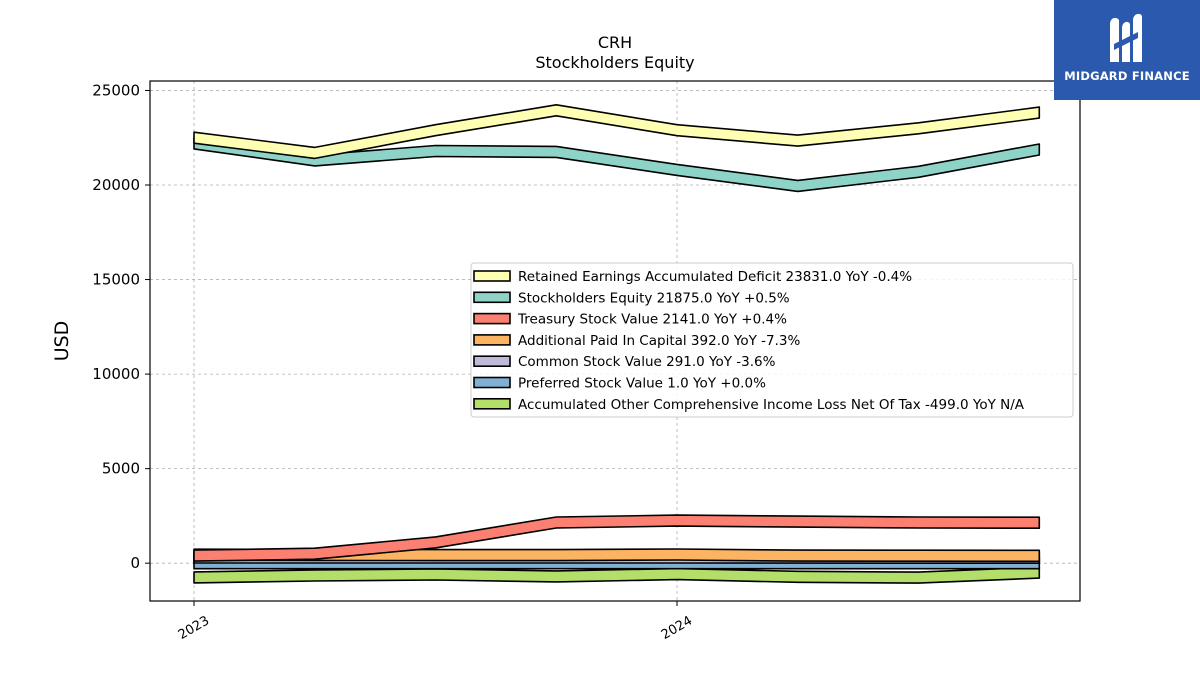  I want to click on midgard-logo-icon, so click(1126, 37).